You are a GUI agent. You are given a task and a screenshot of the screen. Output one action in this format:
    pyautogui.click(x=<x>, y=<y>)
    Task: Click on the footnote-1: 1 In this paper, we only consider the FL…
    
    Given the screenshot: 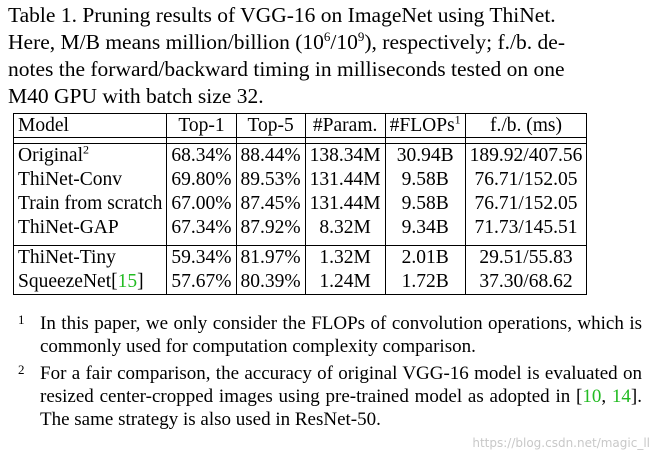 What is the action you would take?
    pyautogui.click(x=330, y=335)
    